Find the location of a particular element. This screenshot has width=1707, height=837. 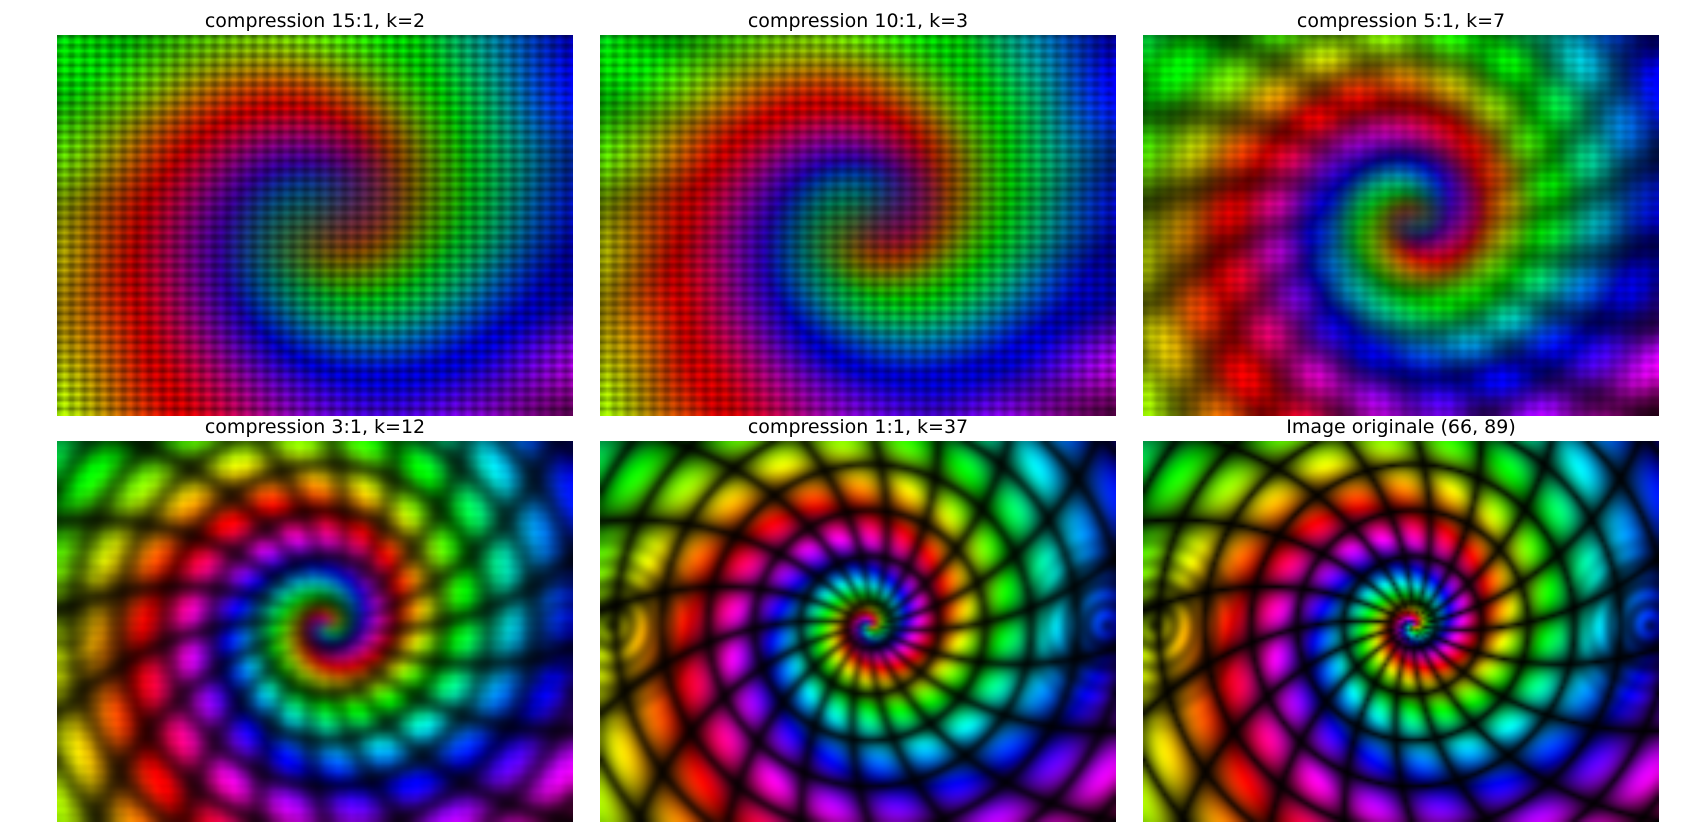

panel-compression-15: compression 15:1, k=2 is located at coordinates (315, 211).